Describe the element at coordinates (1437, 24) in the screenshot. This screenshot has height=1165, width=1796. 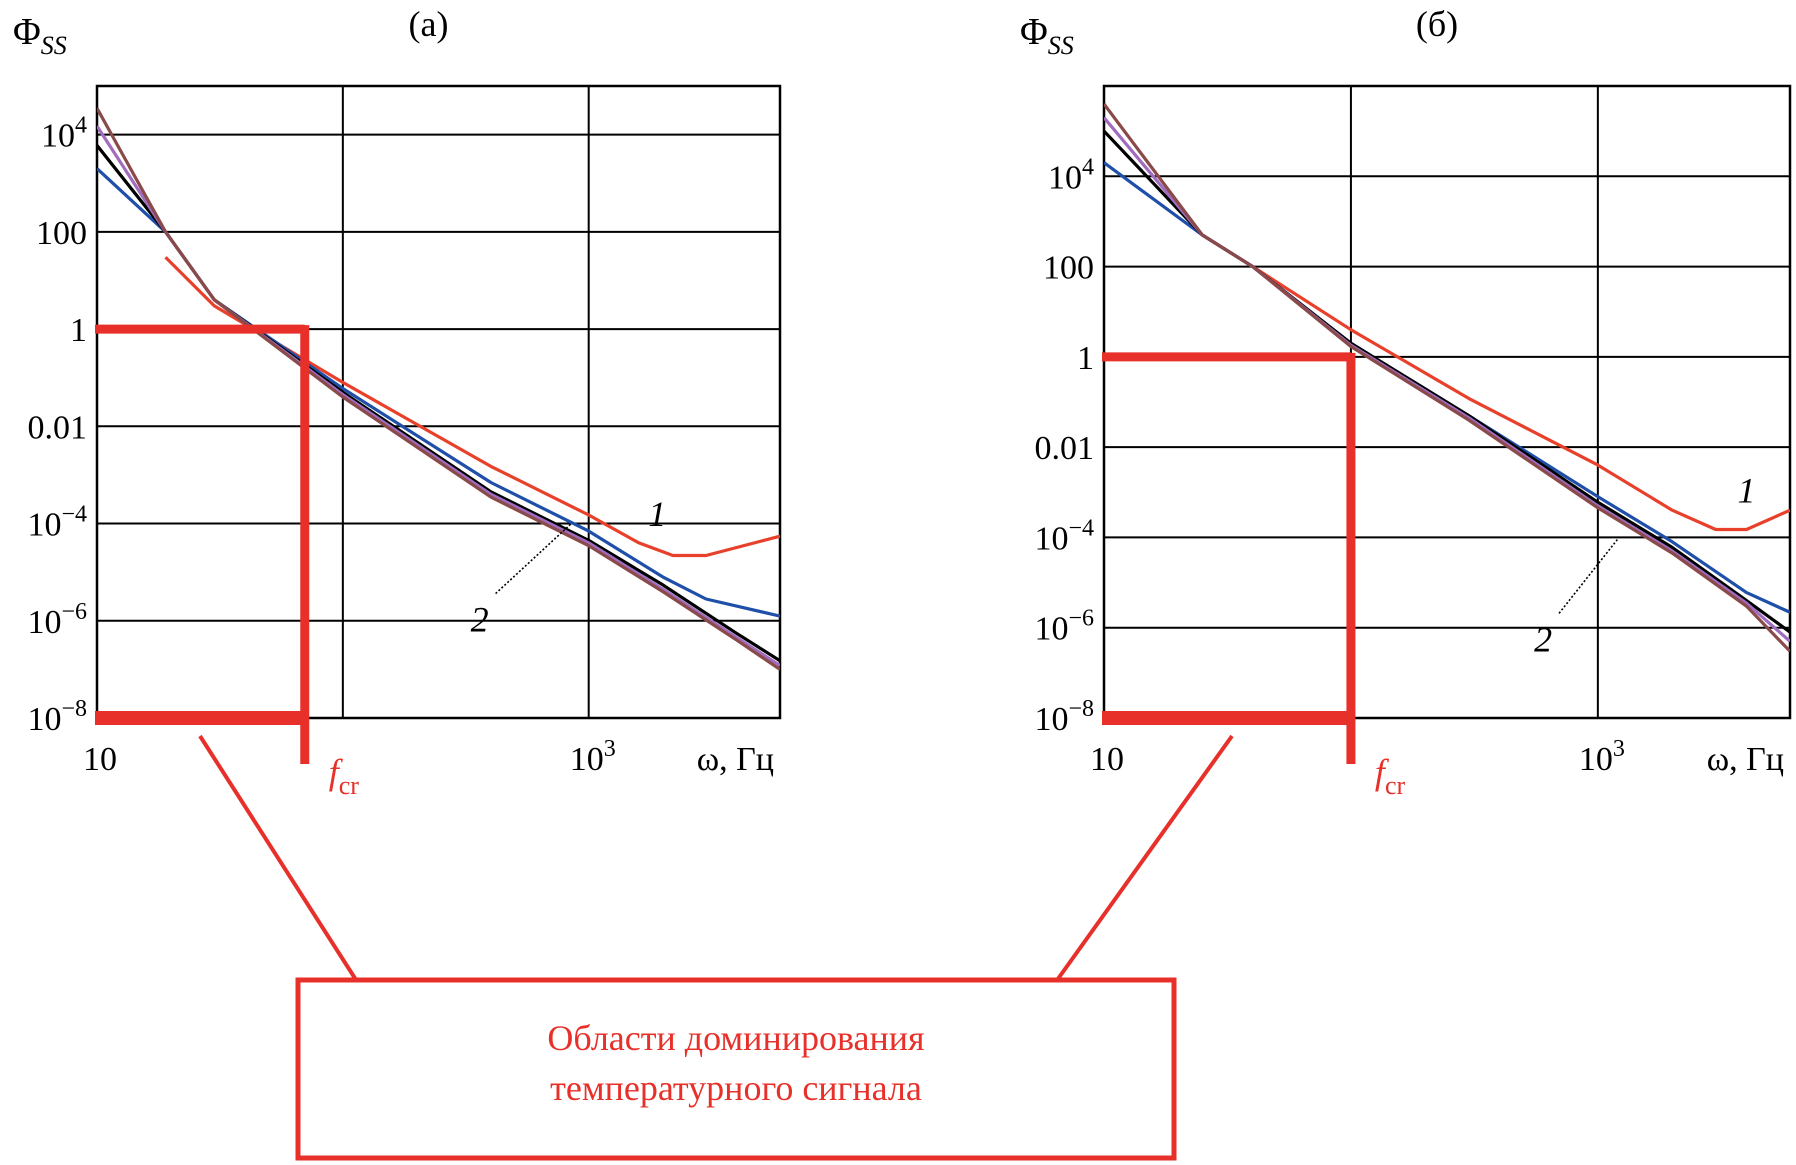
I see `chart-title: (б)` at that location.